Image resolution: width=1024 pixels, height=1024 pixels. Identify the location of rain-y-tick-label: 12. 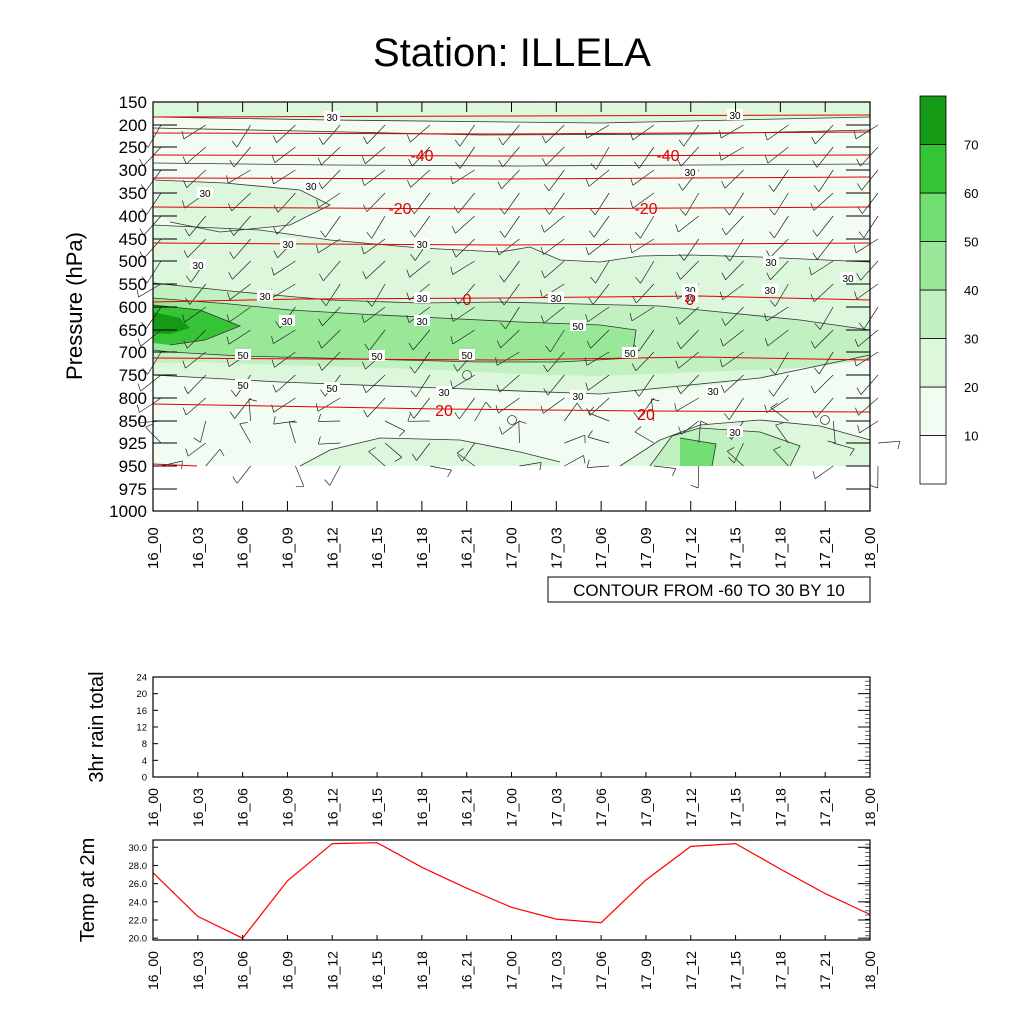
(141, 728).